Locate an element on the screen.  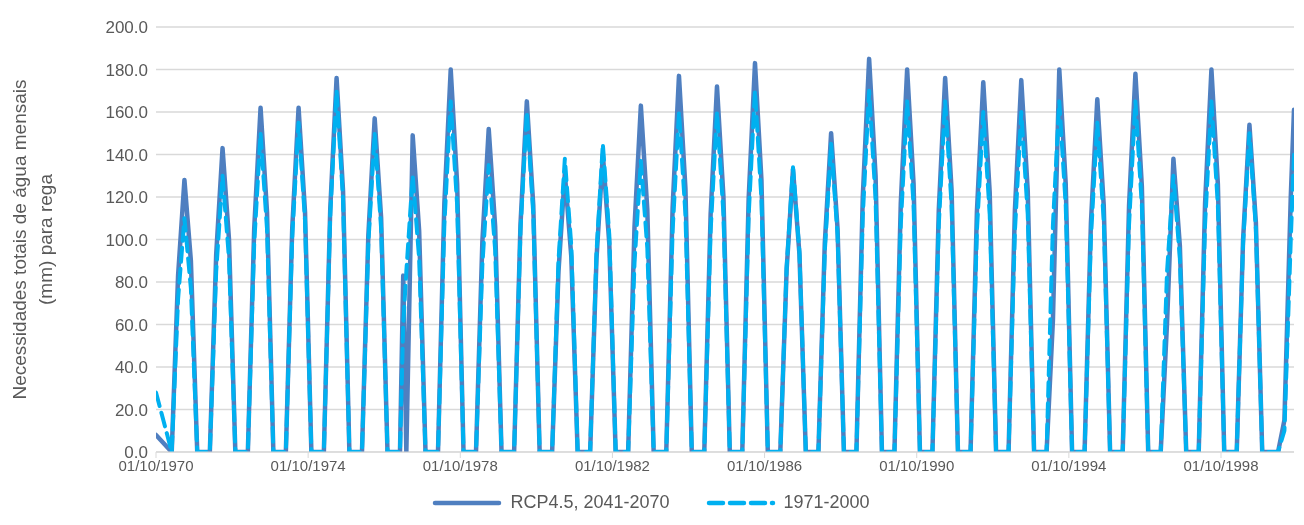
legend-label: RCP4.5, 2041-2070 is located at coordinates (590, 502).